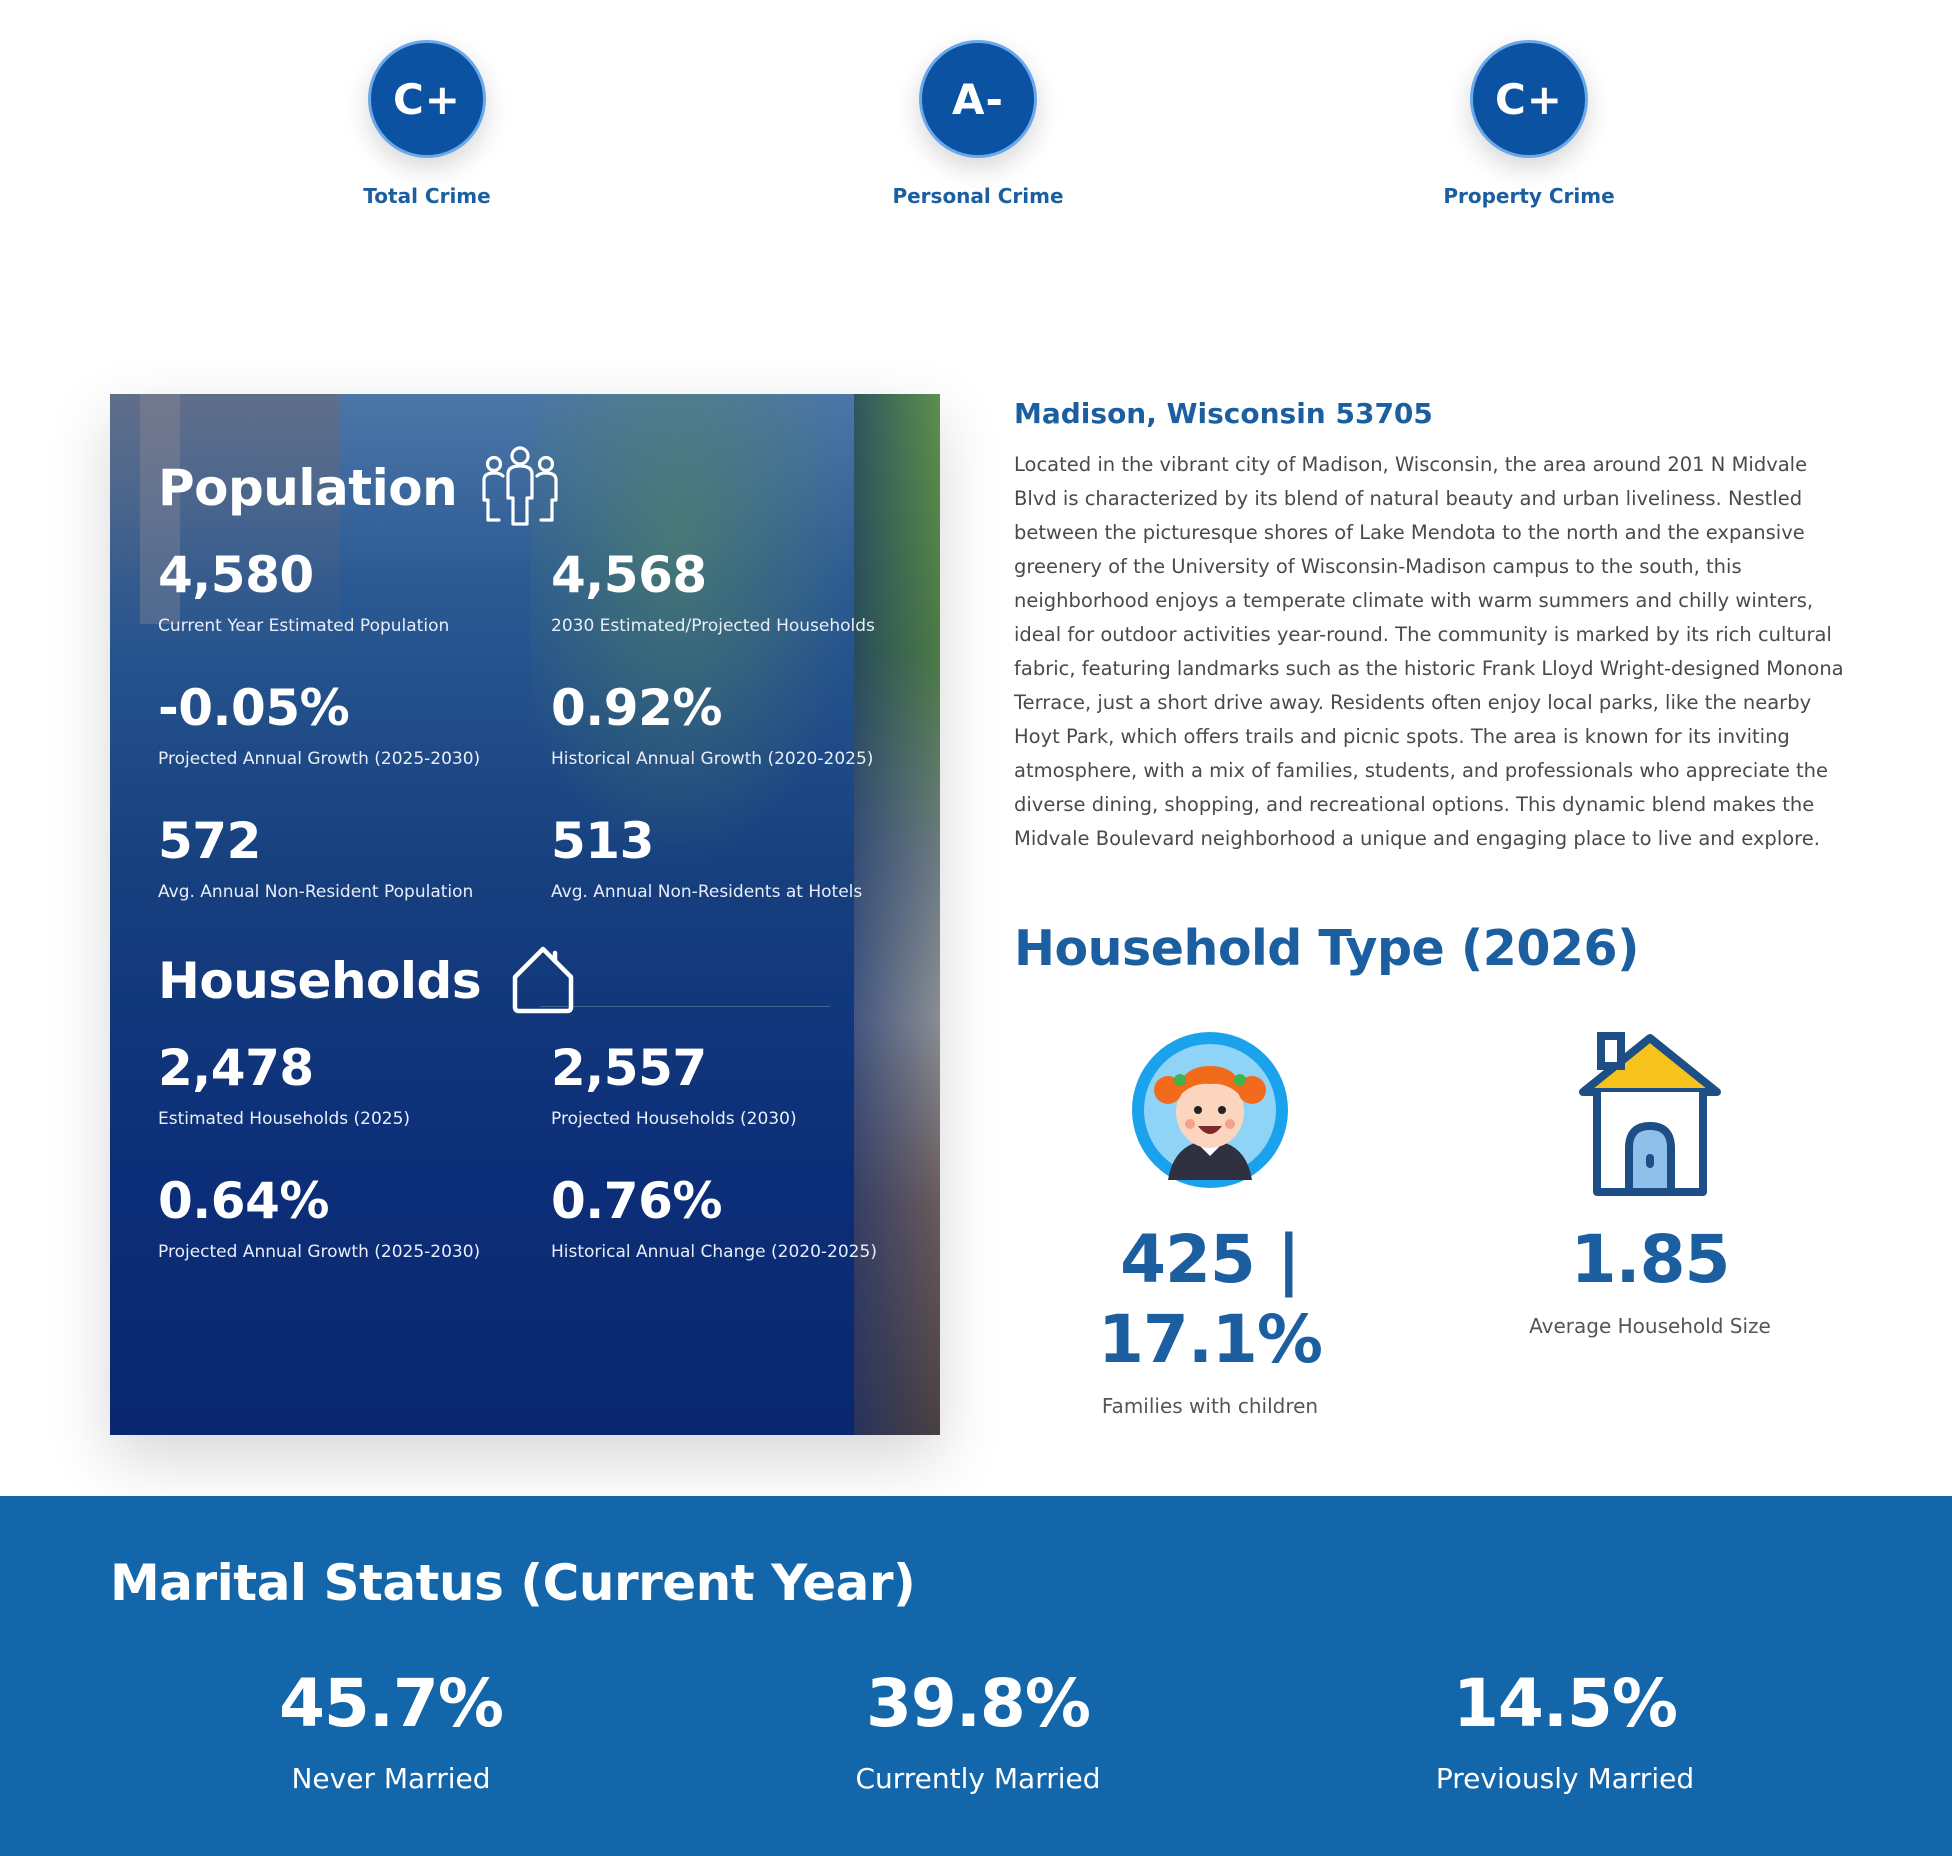 This screenshot has height=1856, width=1952. I want to click on location-title: Madison, Wisconsin 53705, so click(1223, 413).